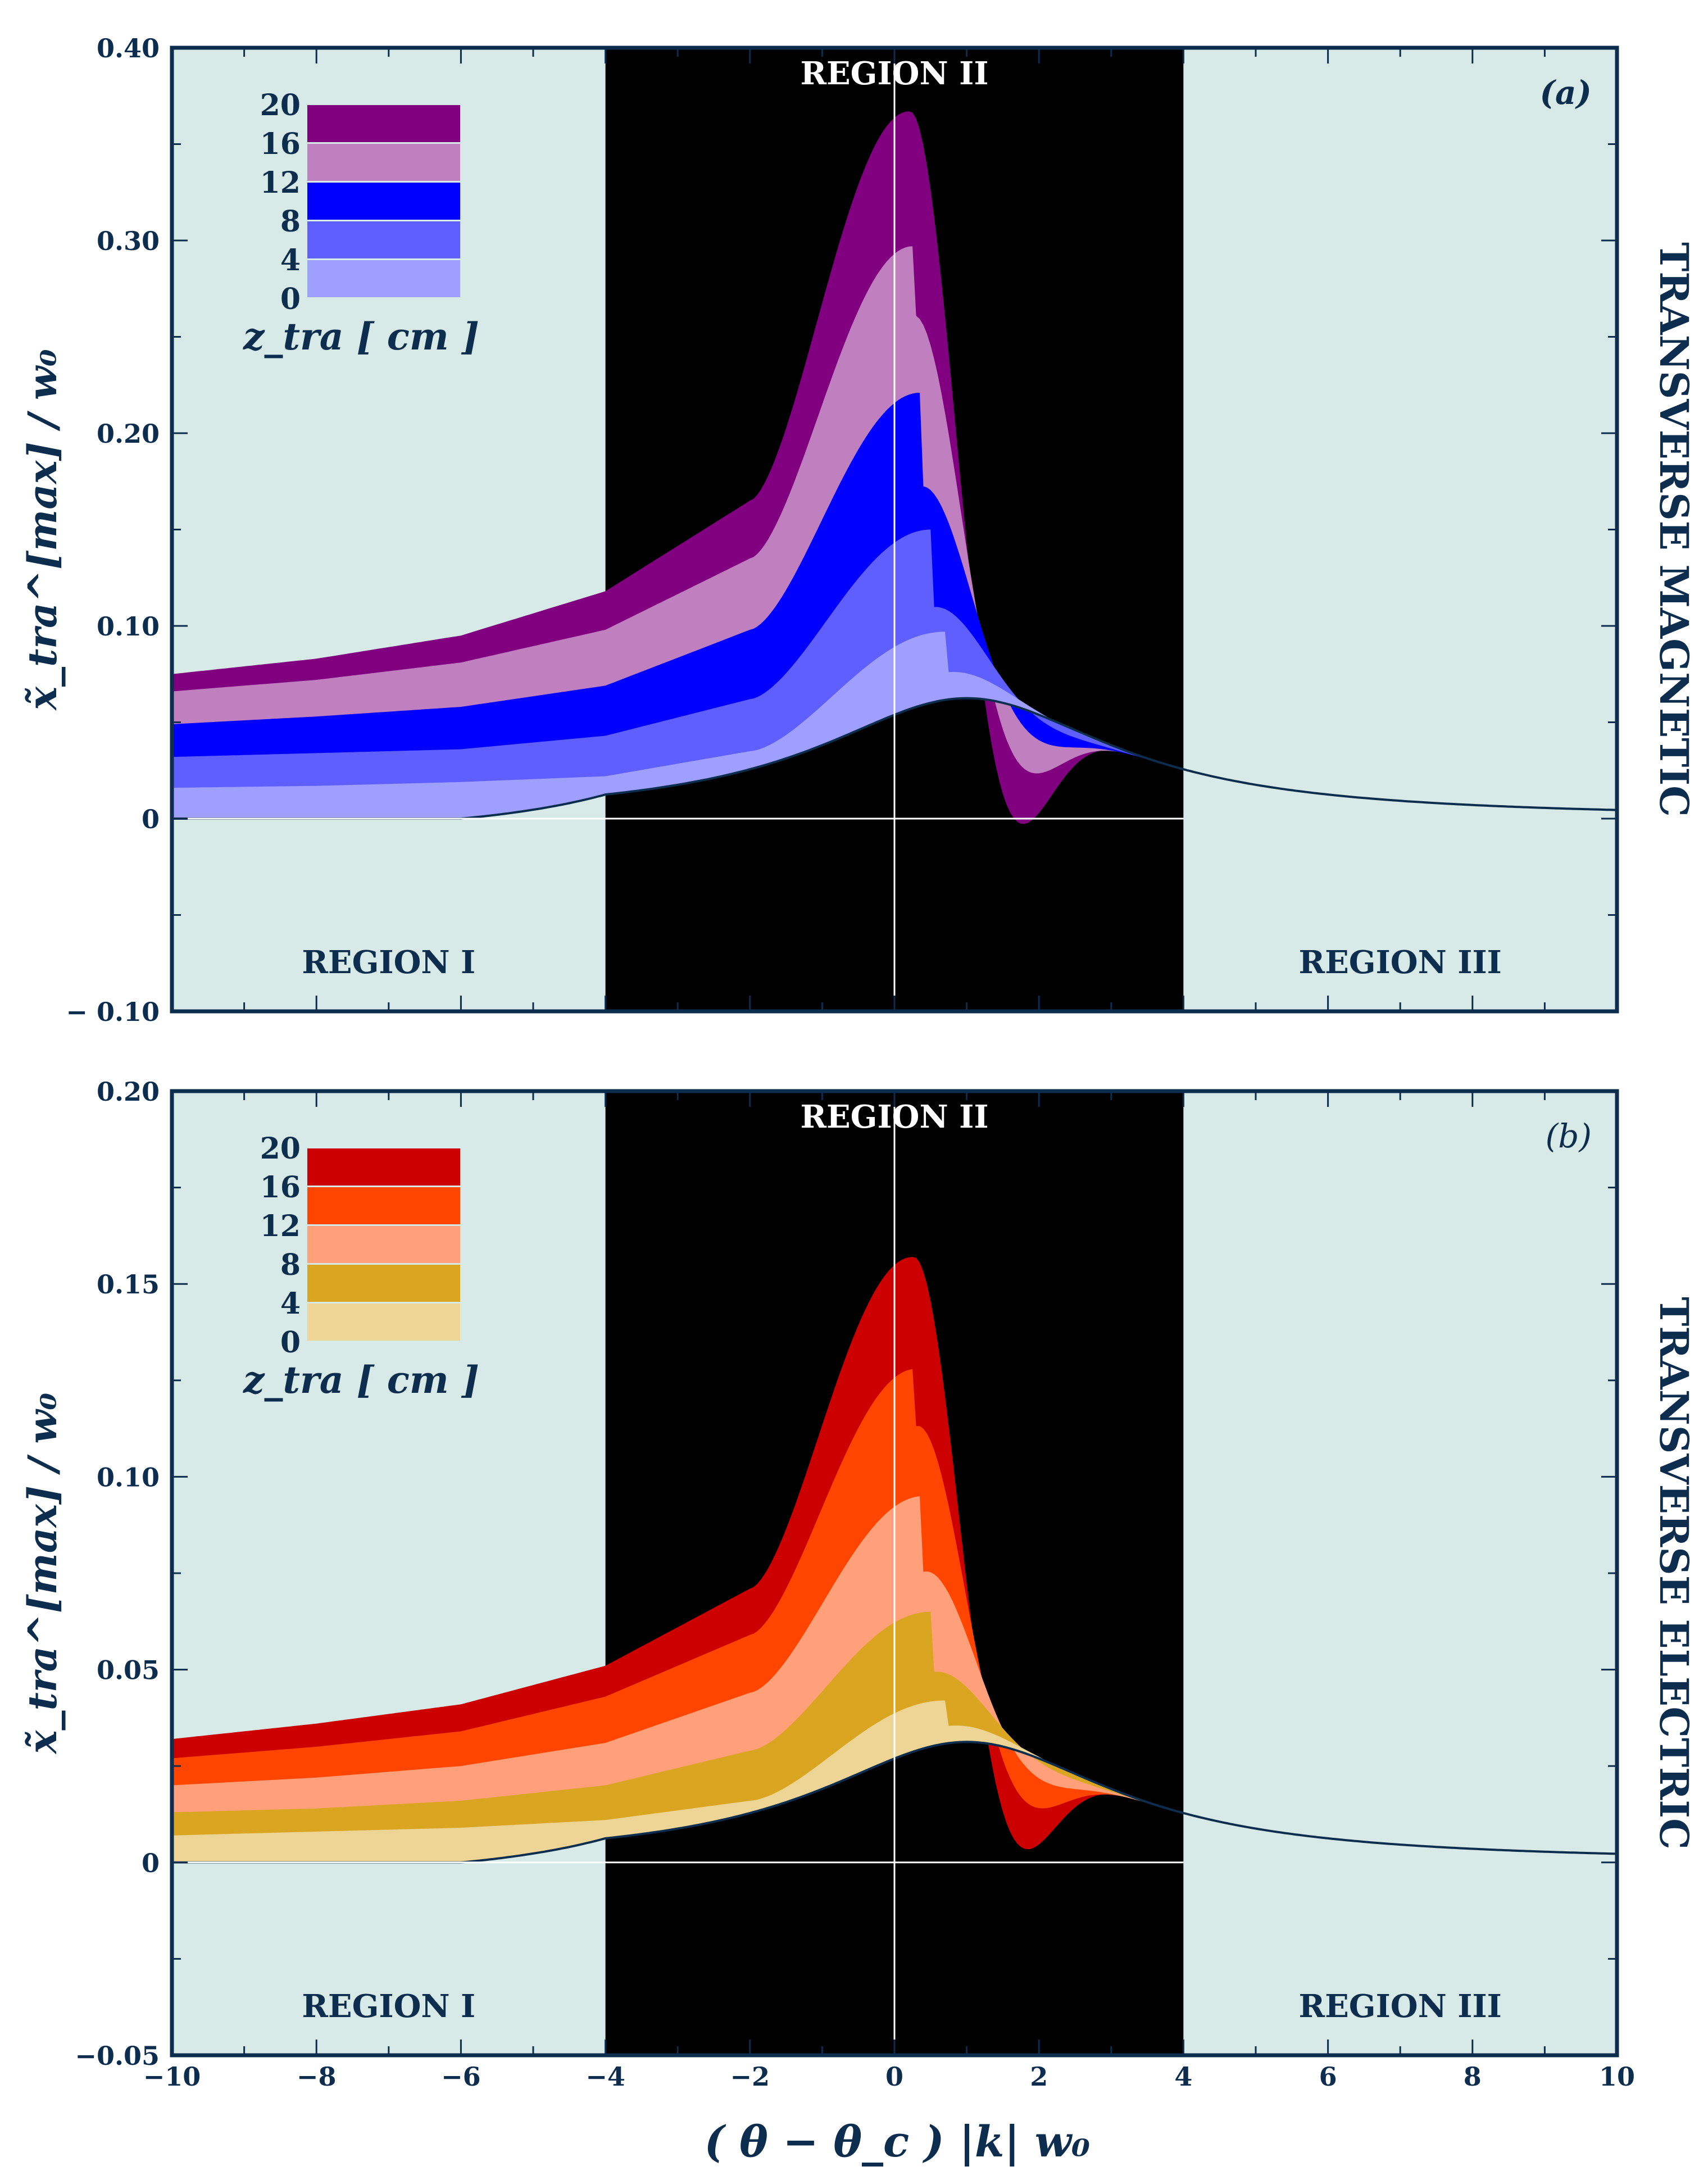 Image resolution: width=1708 pixels, height=2180 pixels. I want to click on y-tick-label: − 0.10, so click(113, 1012).